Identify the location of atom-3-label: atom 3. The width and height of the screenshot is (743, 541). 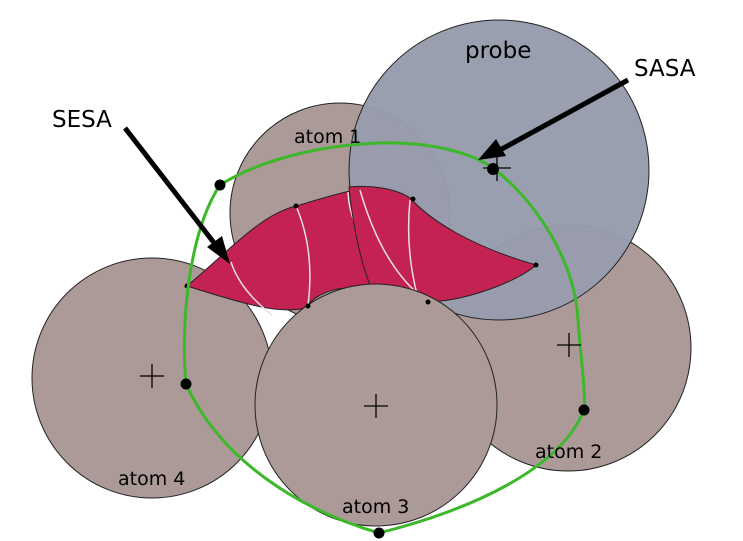
(375, 507).